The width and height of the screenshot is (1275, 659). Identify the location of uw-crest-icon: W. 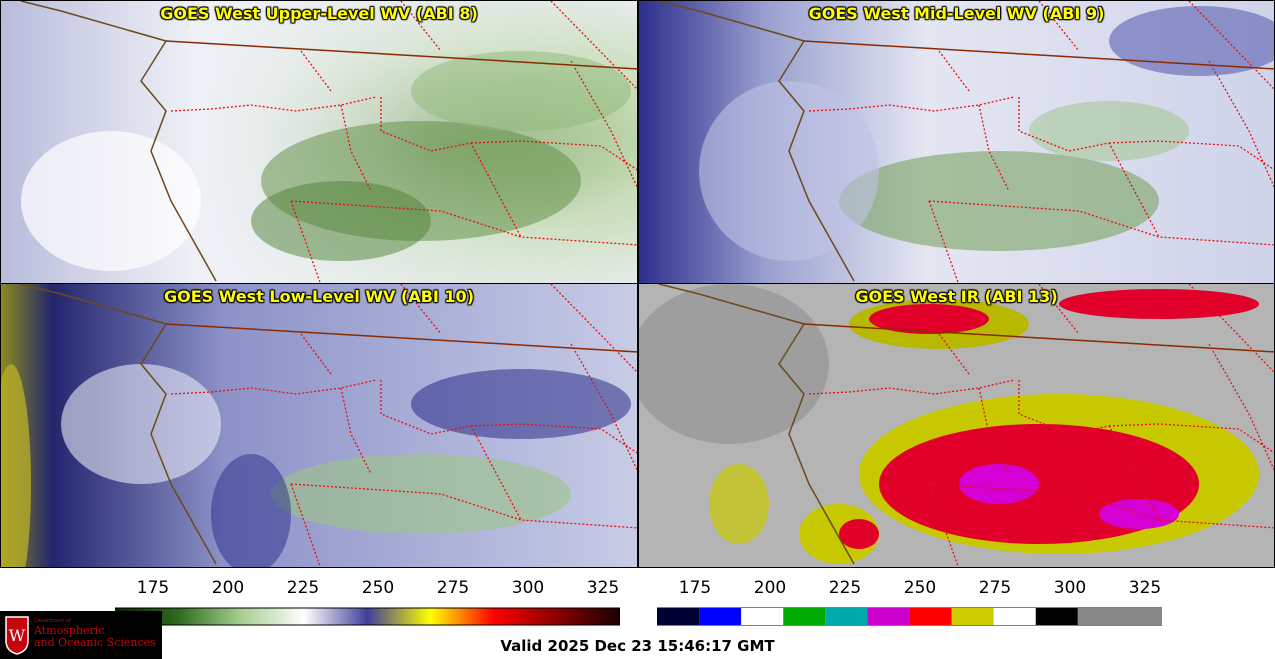
(17, 635).